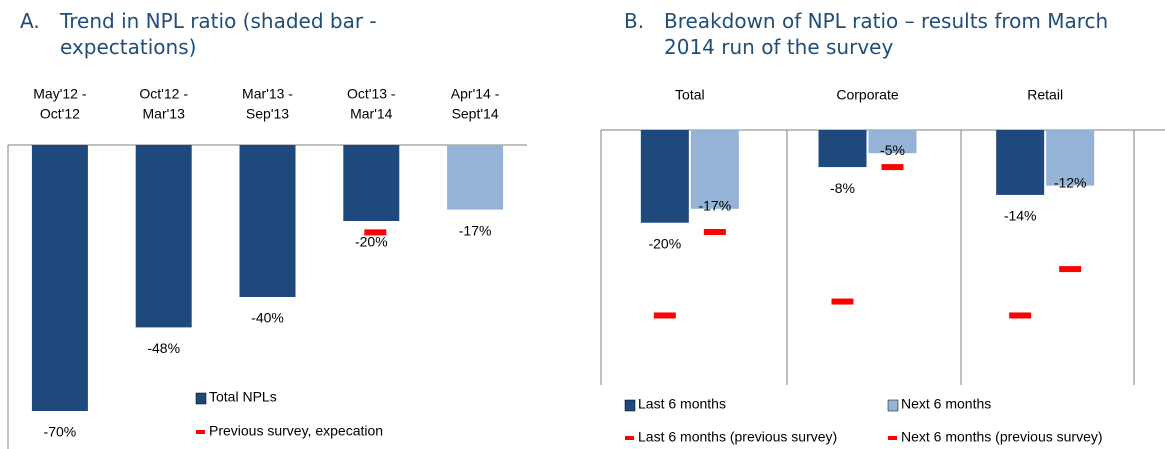 Image resolution: width=1165 pixels, height=449 pixels. What do you see at coordinates (371, 94) in the screenshot?
I see `x-tick-label: Oct'13 -` at bounding box center [371, 94].